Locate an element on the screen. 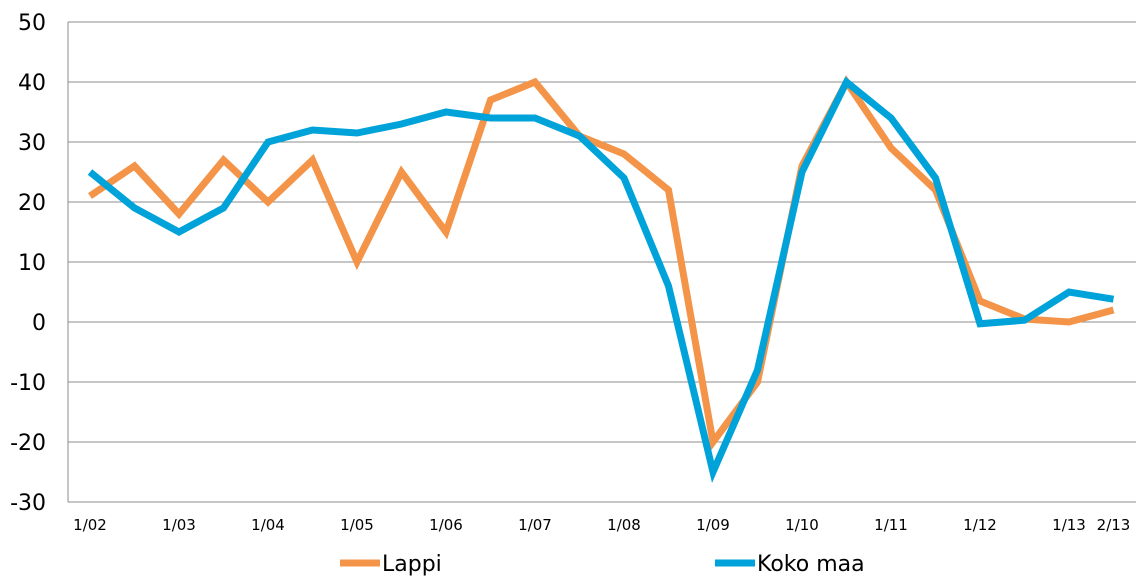  y-tick-label: 0 is located at coordinates (39, 323).